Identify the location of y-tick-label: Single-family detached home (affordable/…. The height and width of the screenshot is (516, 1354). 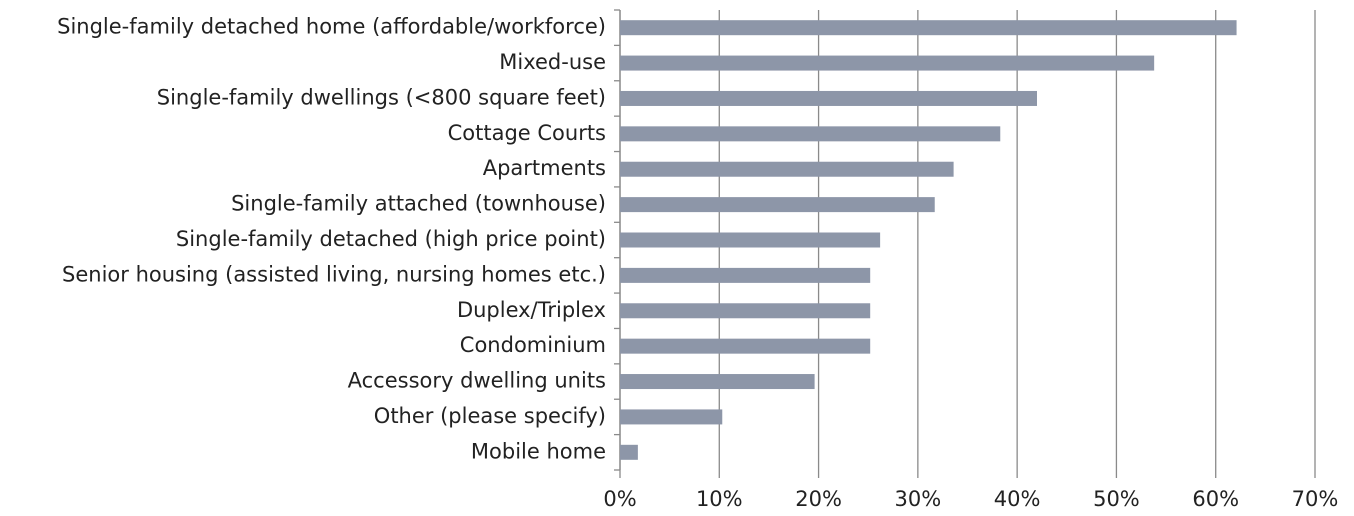
(331, 27).